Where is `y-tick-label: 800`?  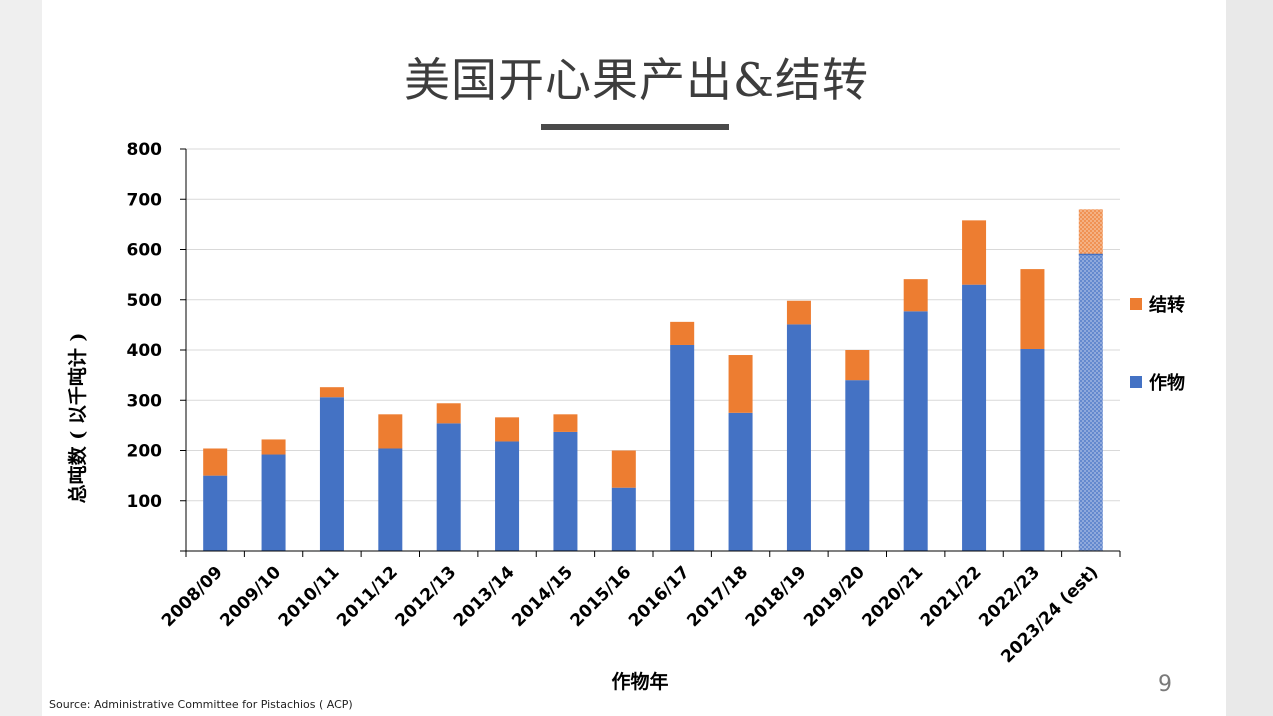
y-tick-label: 800 is located at coordinates (145, 150).